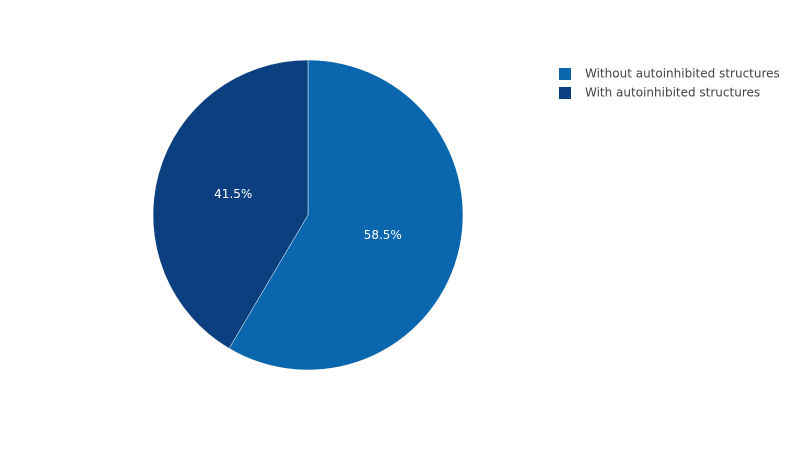  Describe the element at coordinates (233, 194) in the screenshot. I see `slice-label: 41.5%` at that location.